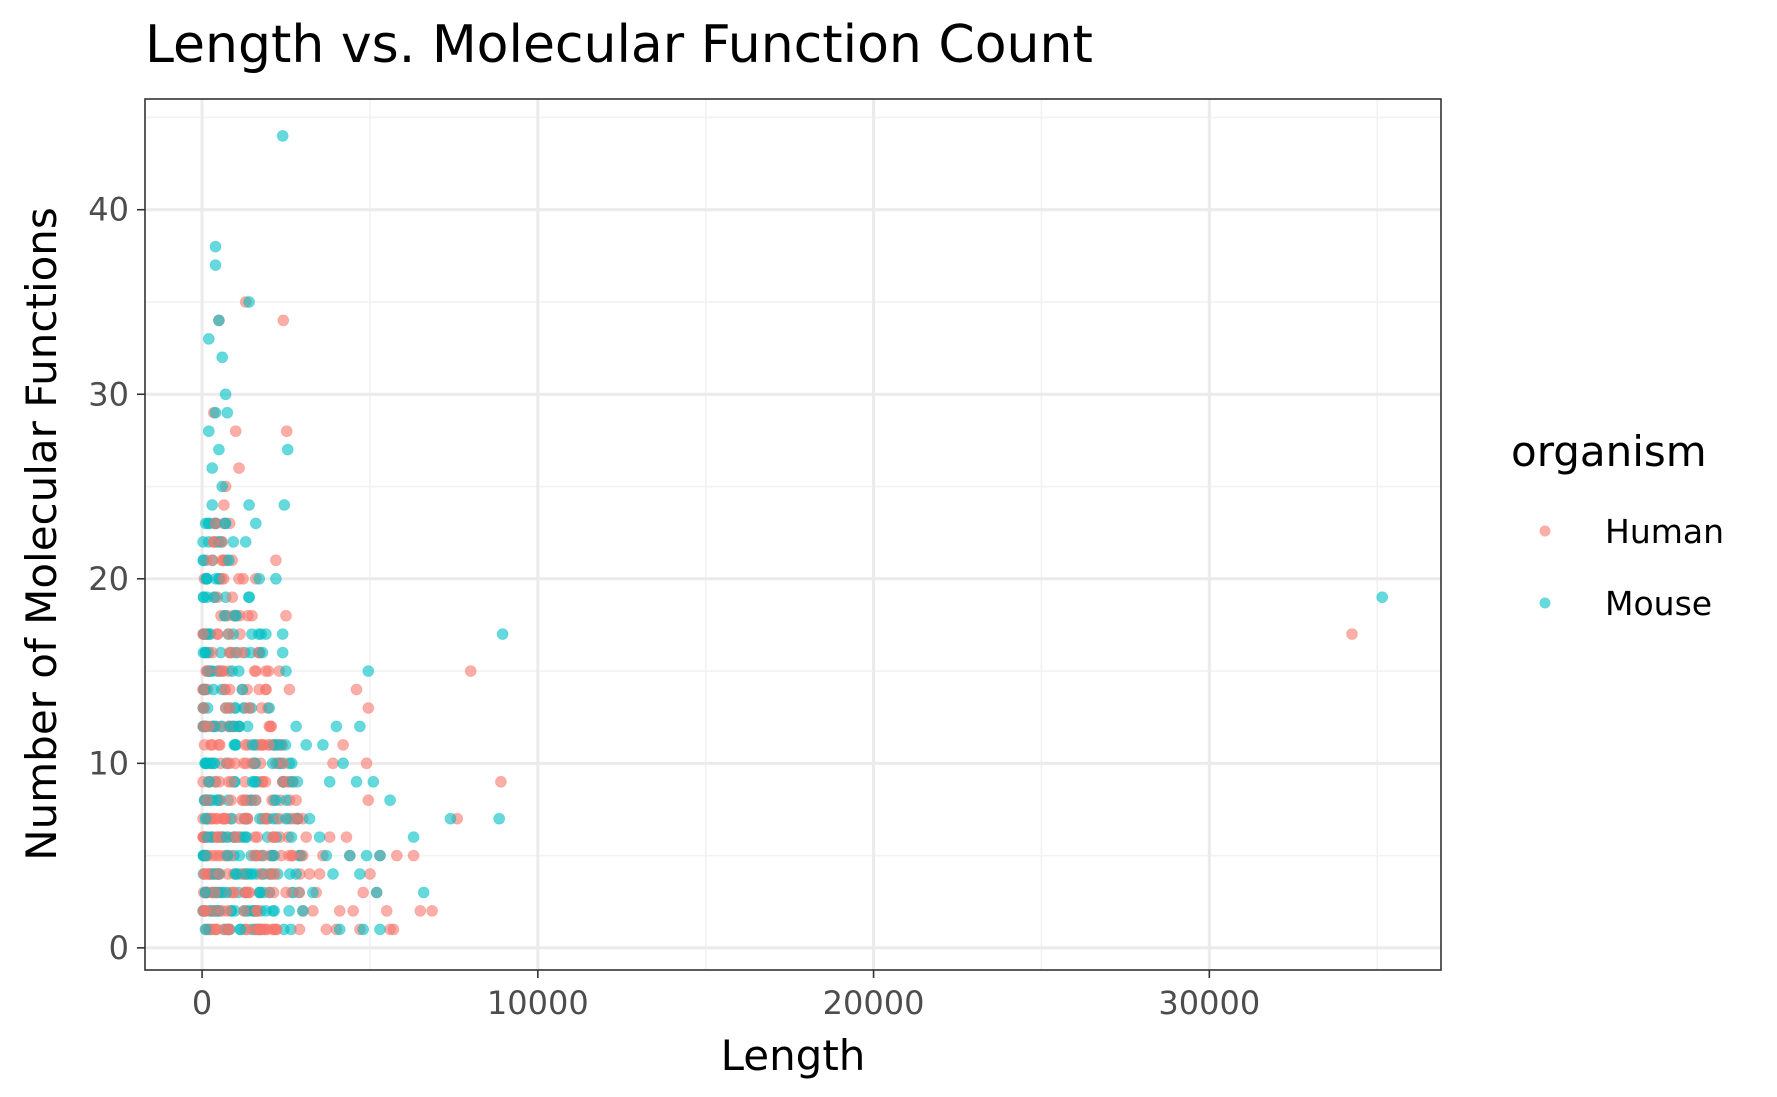 Image resolution: width=1777 pixels, height=1097 pixels. I want to click on chart-title: Length vs. Molecular Function Count, so click(619, 45).